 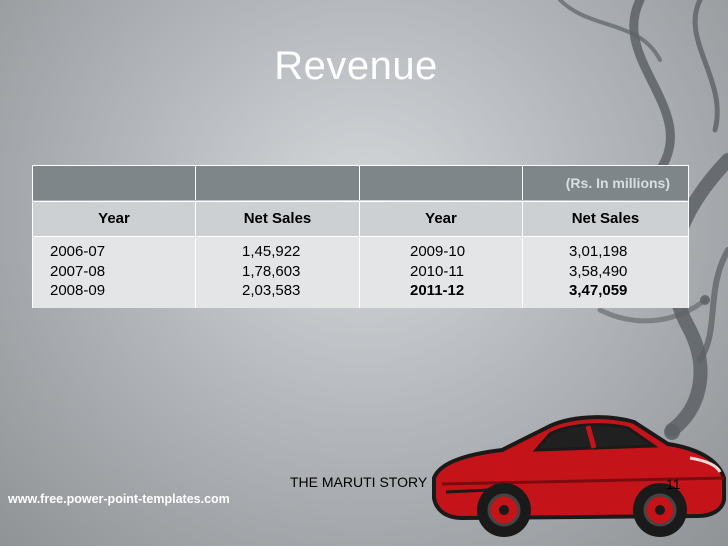 I want to click on page-number: 11, so click(x=673, y=484).